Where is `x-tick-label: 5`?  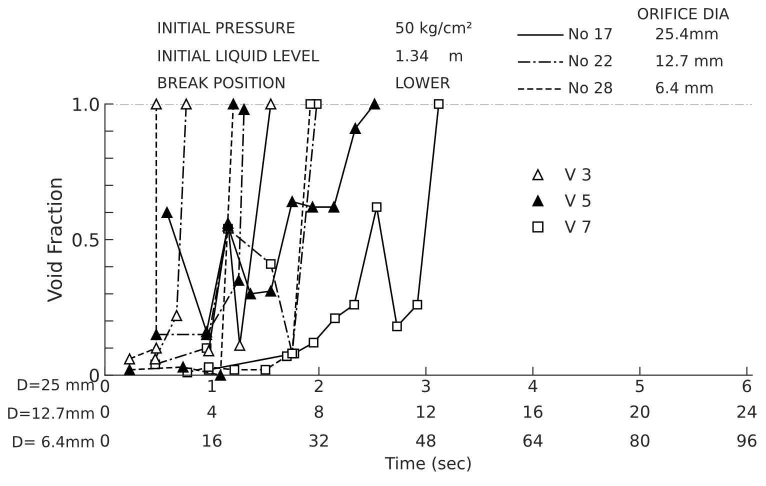 x-tick-label: 5 is located at coordinates (640, 386).